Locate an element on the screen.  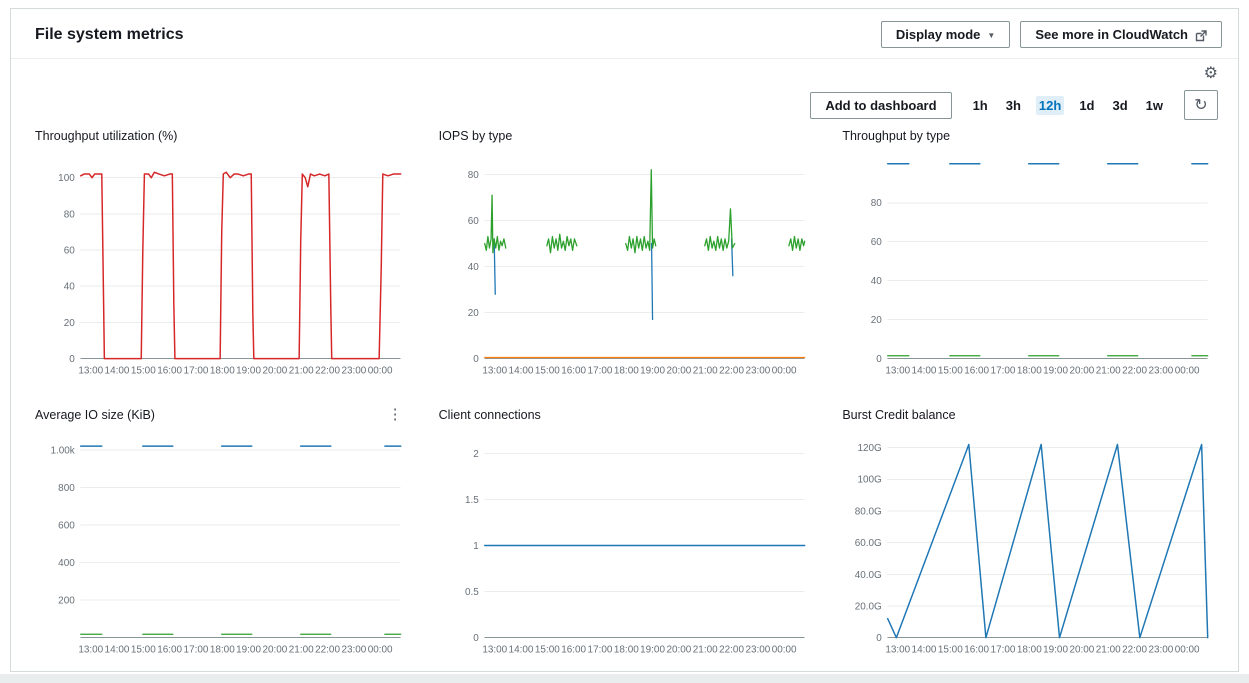
chart-title: Throughput by type is located at coordinates (896, 136).